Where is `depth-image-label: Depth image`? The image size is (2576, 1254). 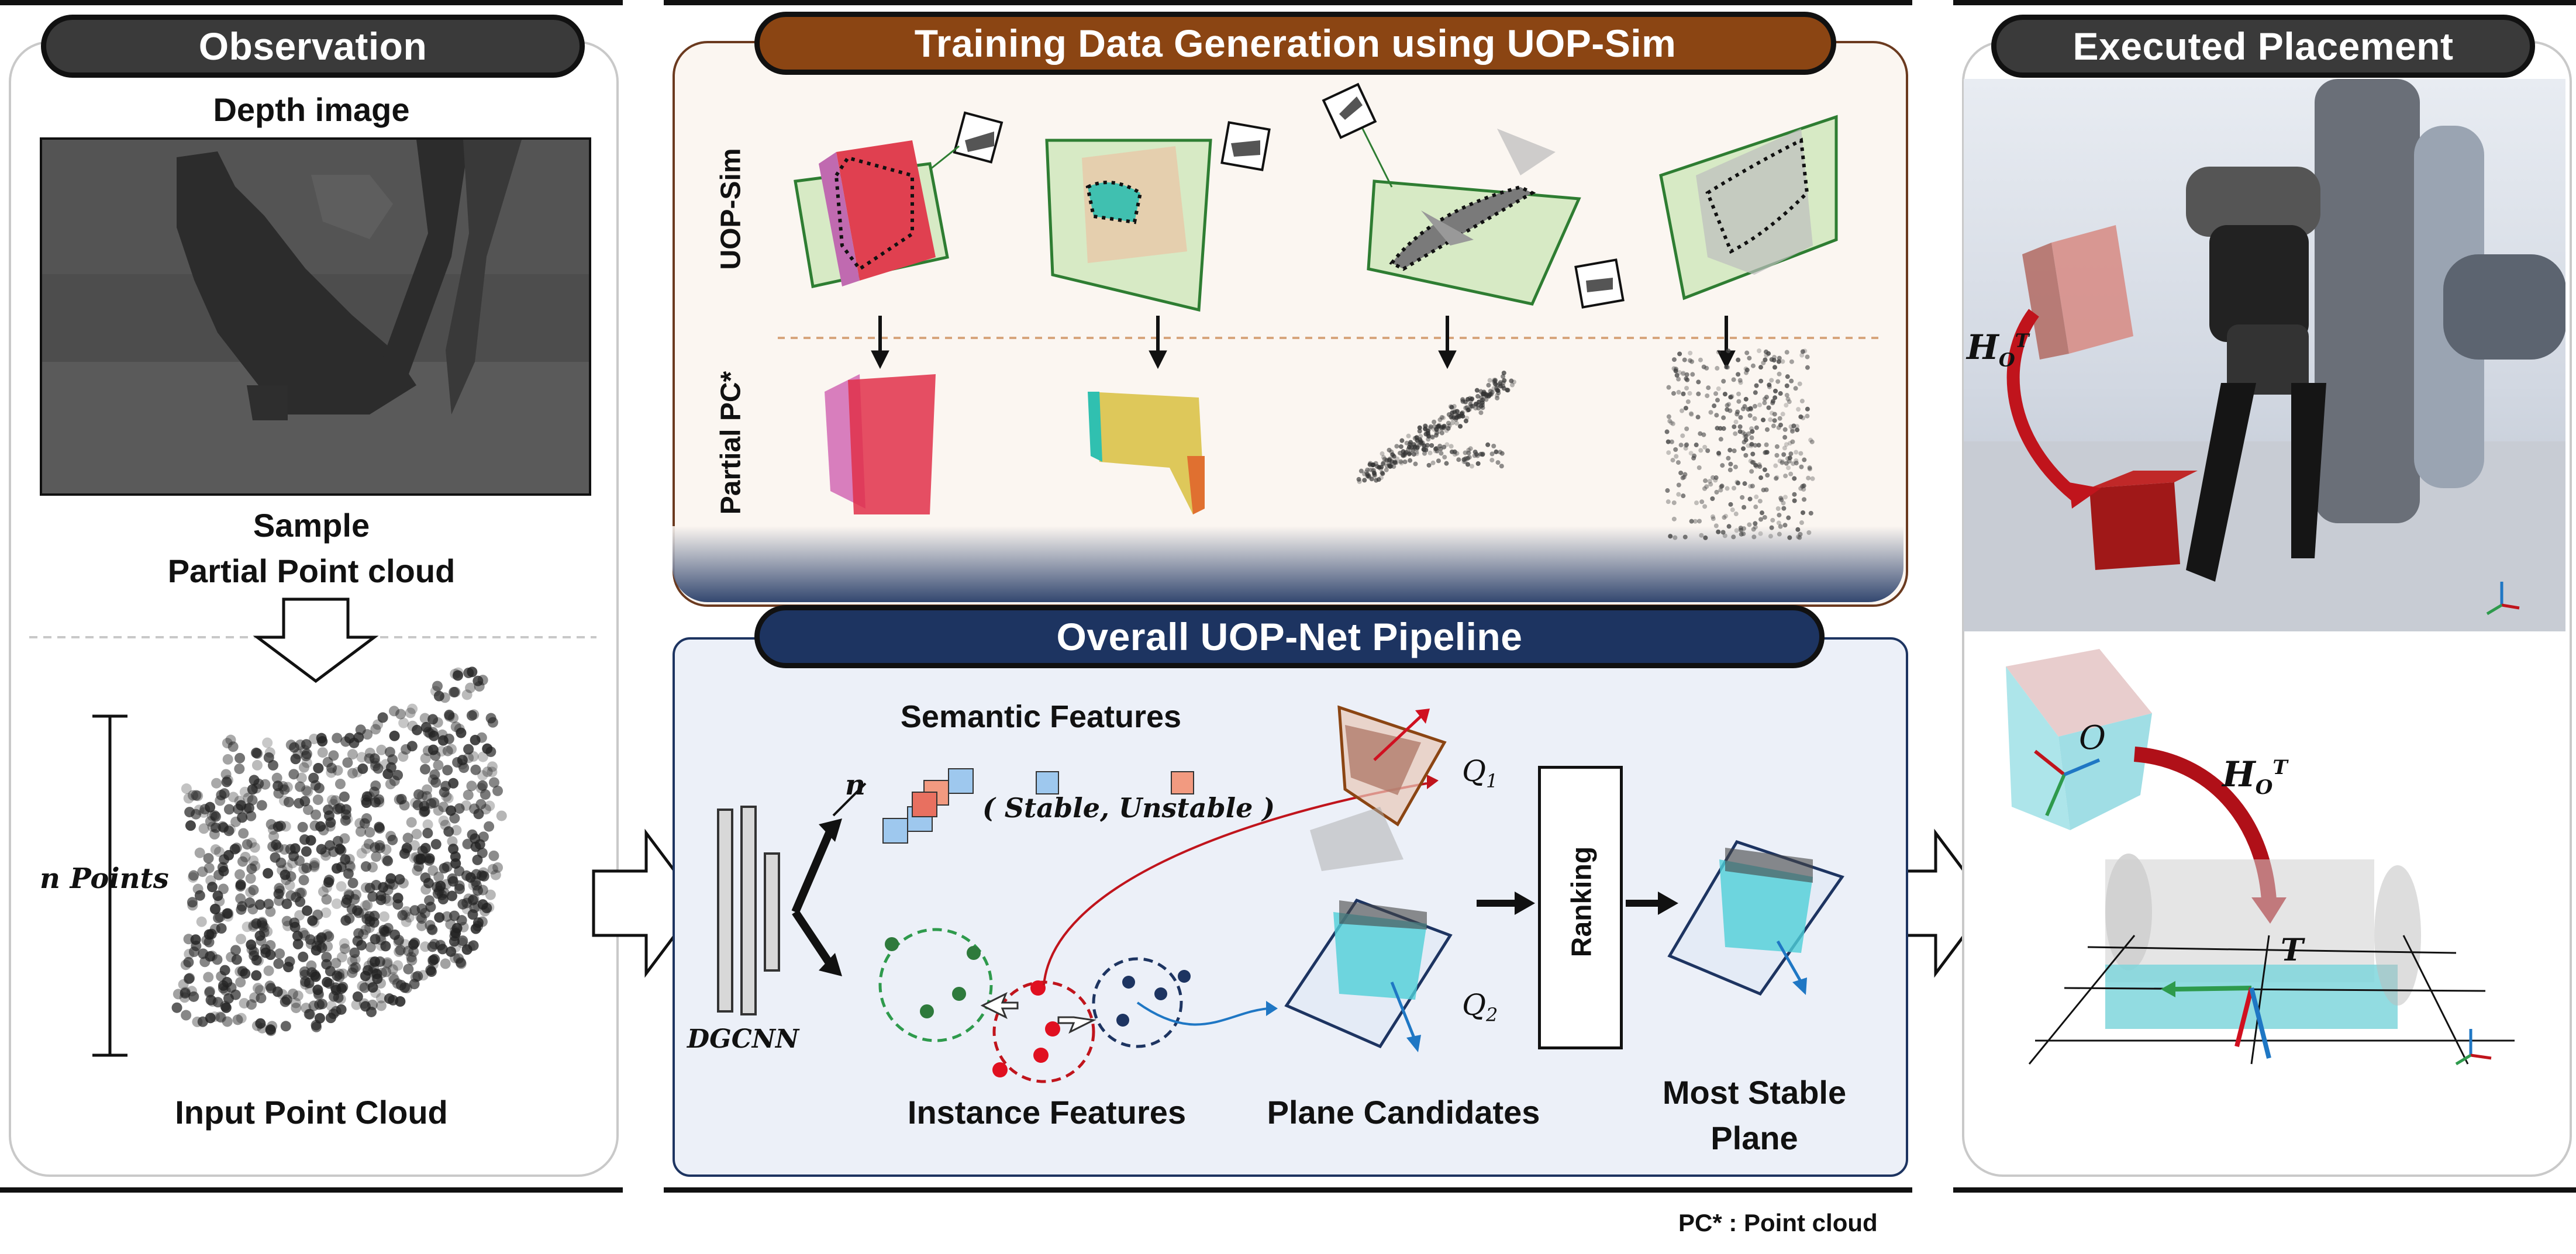
depth-image-label: Depth image is located at coordinates (311, 109).